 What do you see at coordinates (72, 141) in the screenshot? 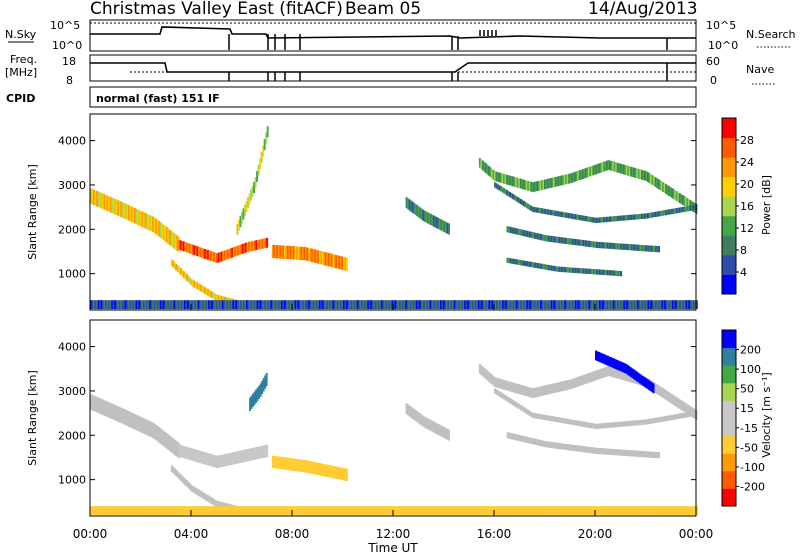
I see `y-tick-label: 4000` at bounding box center [72, 141].